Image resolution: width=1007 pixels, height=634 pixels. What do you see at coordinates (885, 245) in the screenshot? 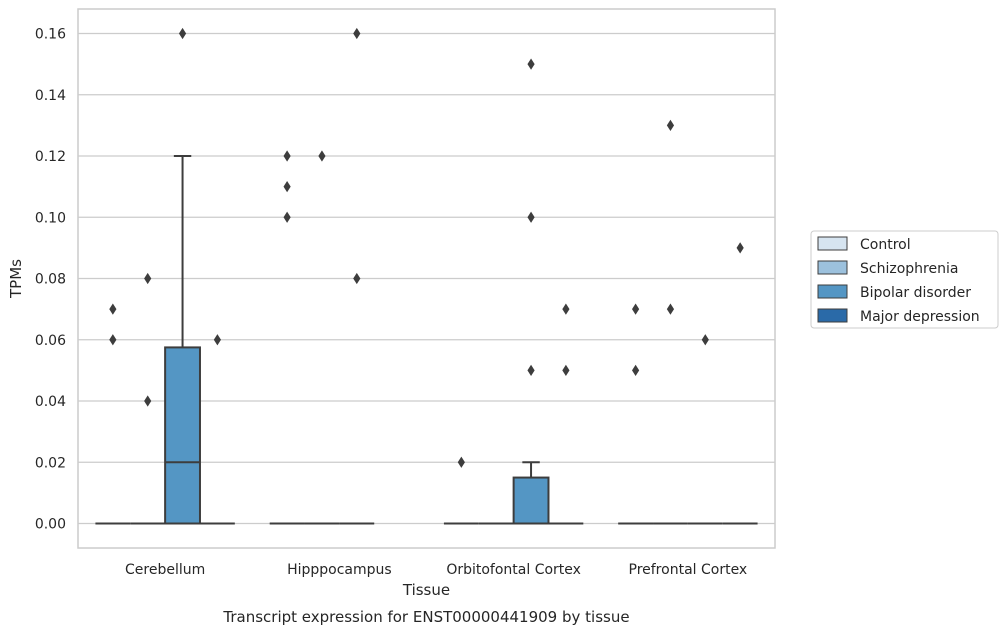
I see `legend-label: Control` at bounding box center [885, 245].